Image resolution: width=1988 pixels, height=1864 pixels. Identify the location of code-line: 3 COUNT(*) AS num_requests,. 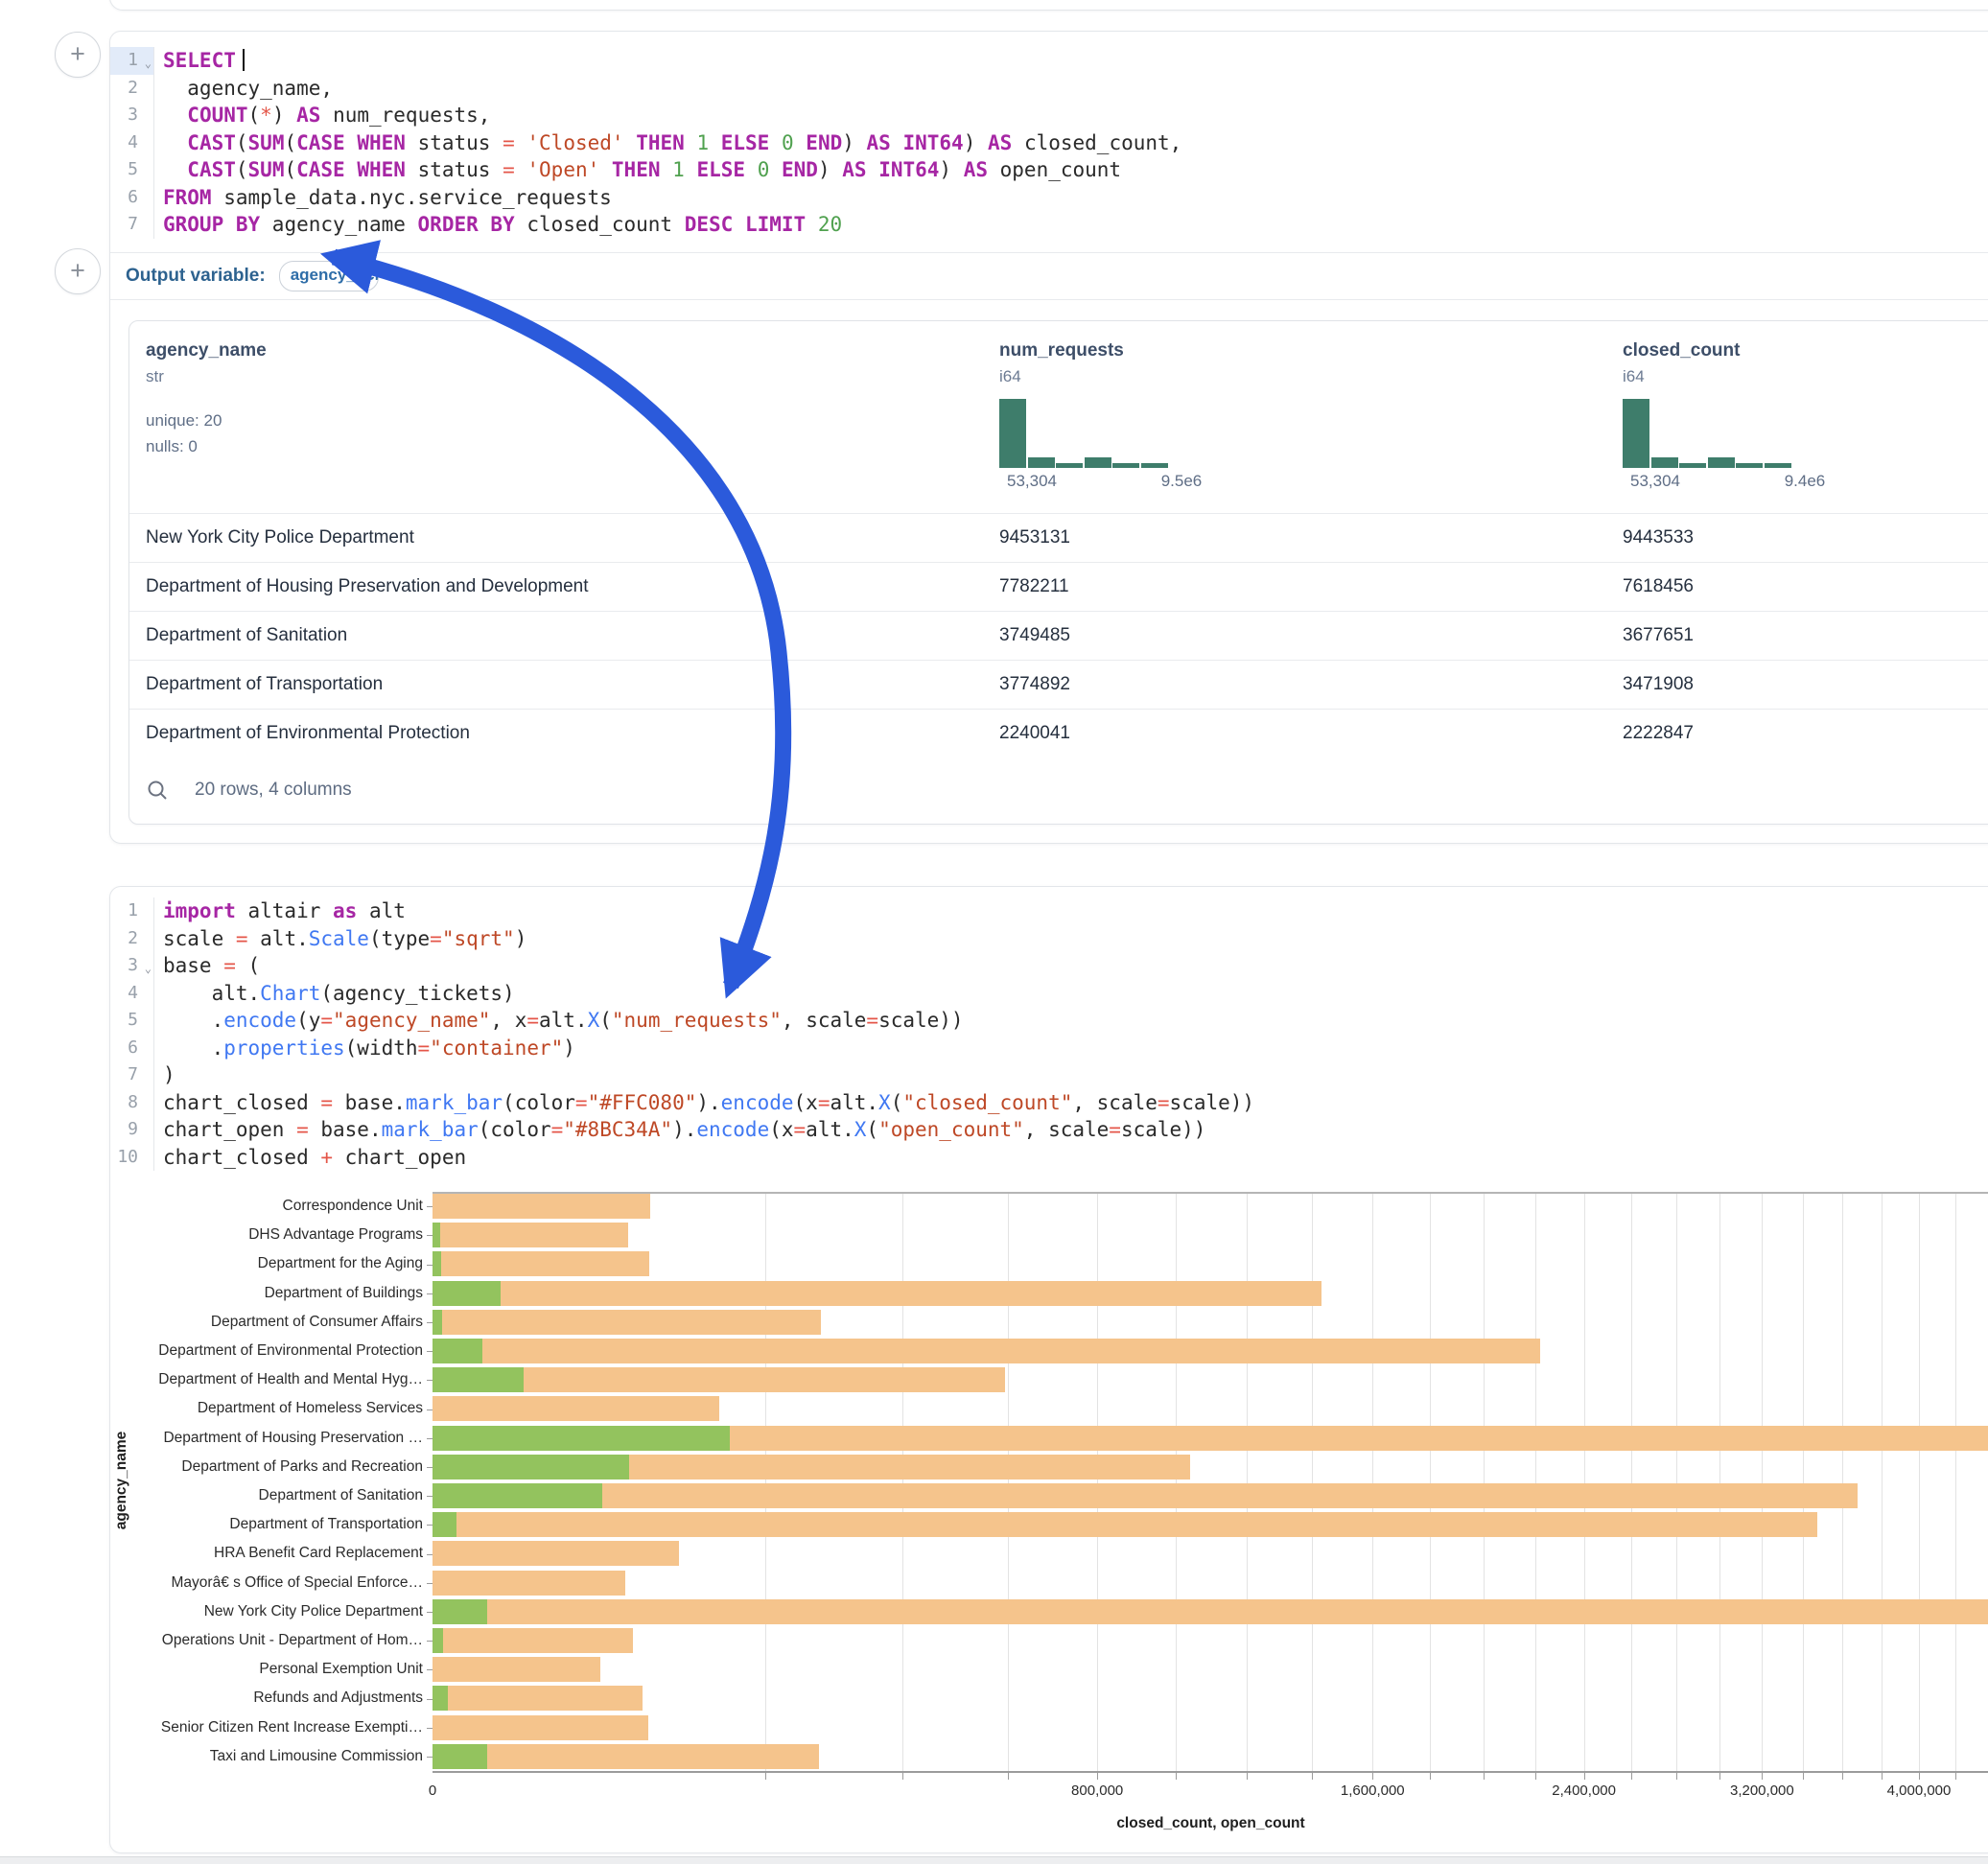
(1049, 115).